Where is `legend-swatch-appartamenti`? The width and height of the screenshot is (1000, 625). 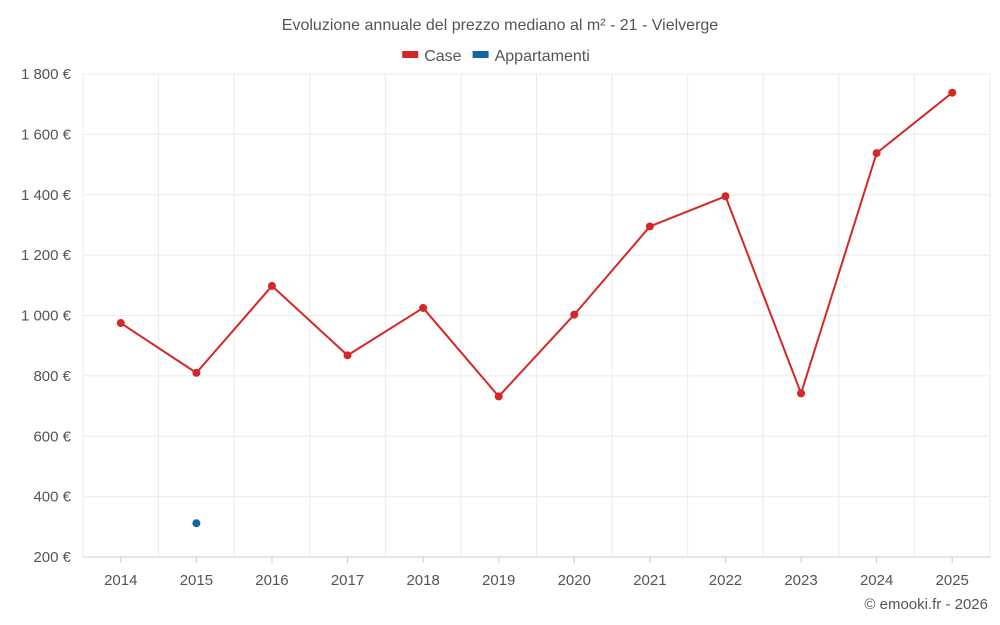 legend-swatch-appartamenti is located at coordinates (480, 54).